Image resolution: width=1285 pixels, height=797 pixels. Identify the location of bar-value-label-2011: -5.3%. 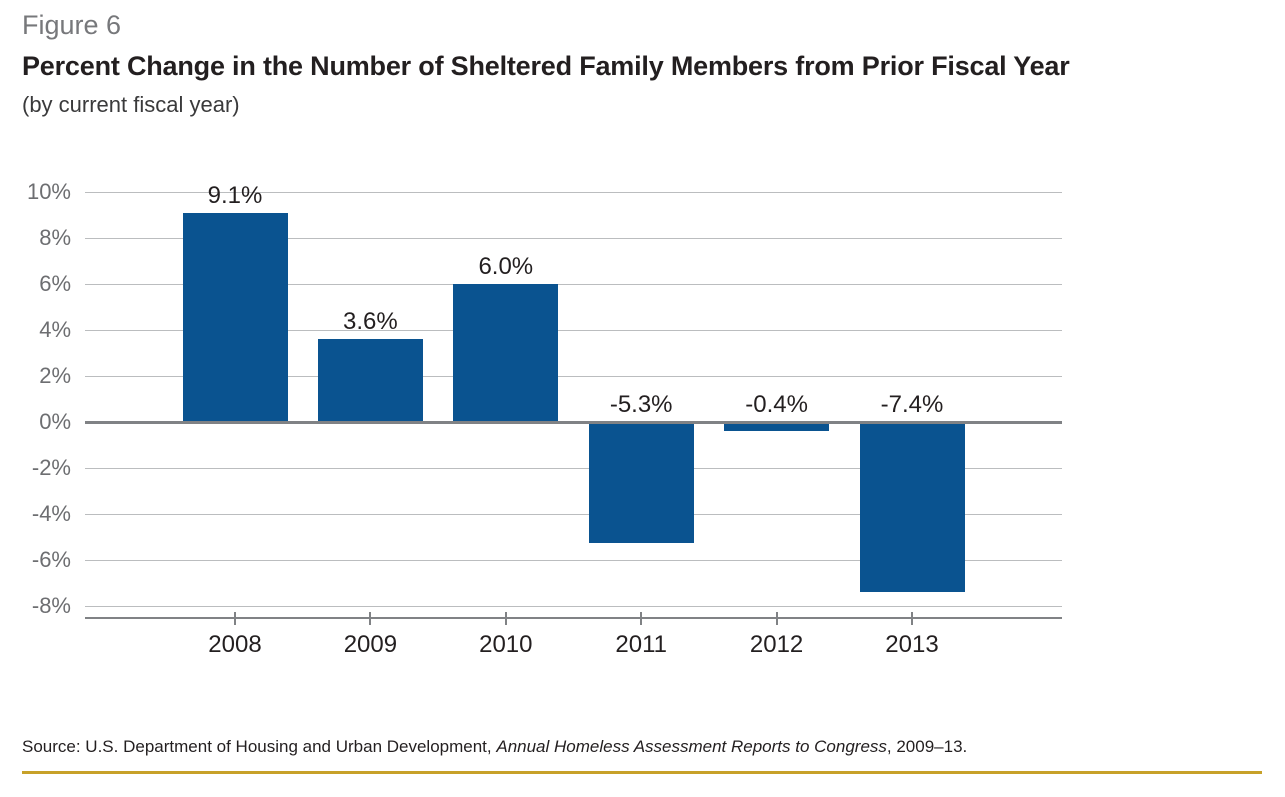
(641, 404).